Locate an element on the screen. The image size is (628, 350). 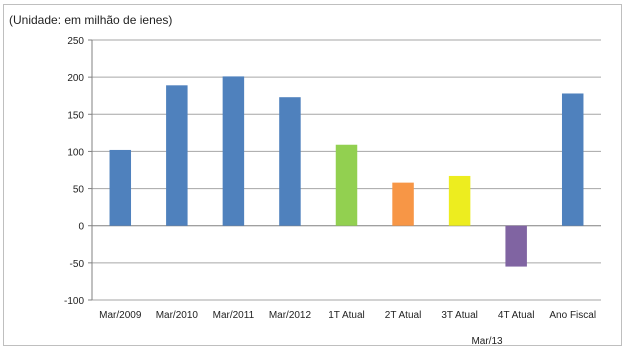
y-tick-label: 200 is located at coordinates (75, 78).